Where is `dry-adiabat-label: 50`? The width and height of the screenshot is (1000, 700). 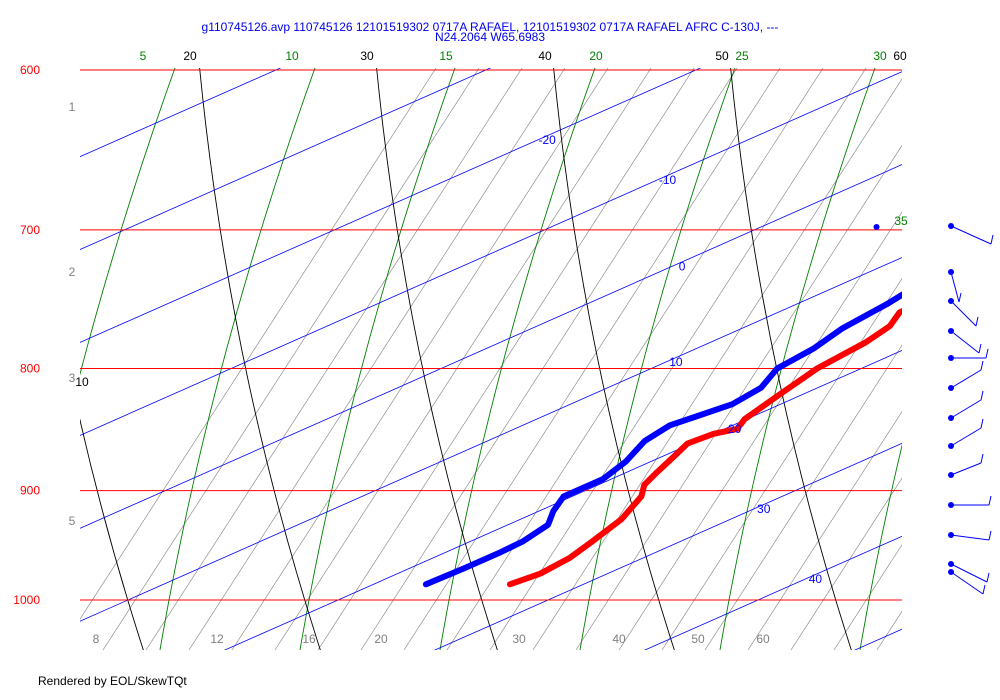 dry-adiabat-label: 50 is located at coordinates (722, 56).